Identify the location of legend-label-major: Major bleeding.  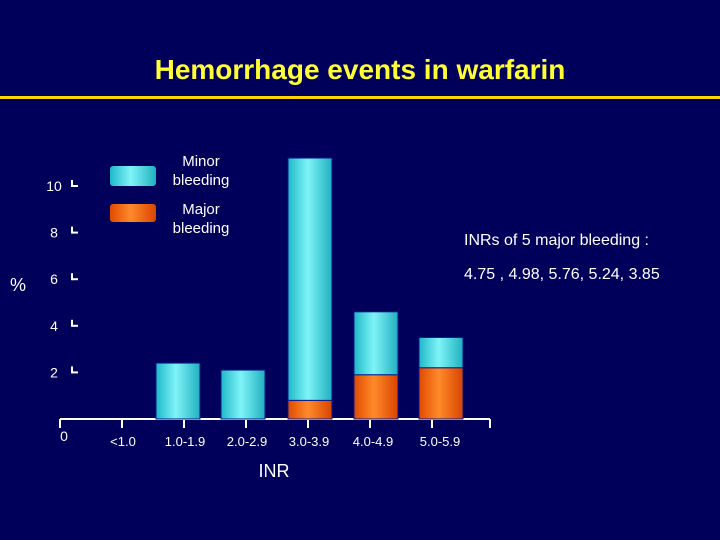
(201, 219).